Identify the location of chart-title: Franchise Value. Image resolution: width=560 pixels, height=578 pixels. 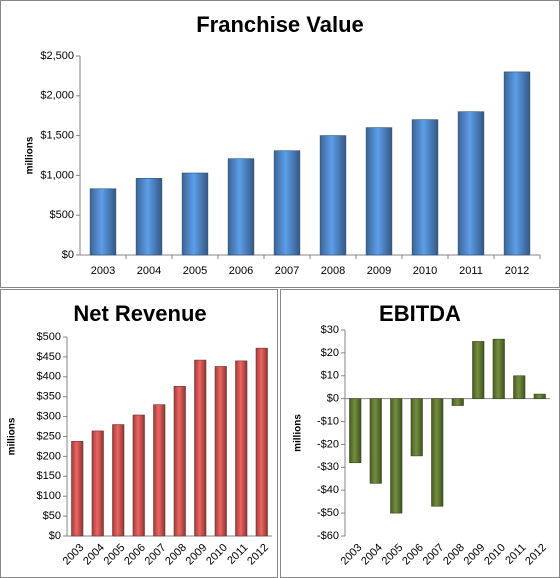
(280, 24).